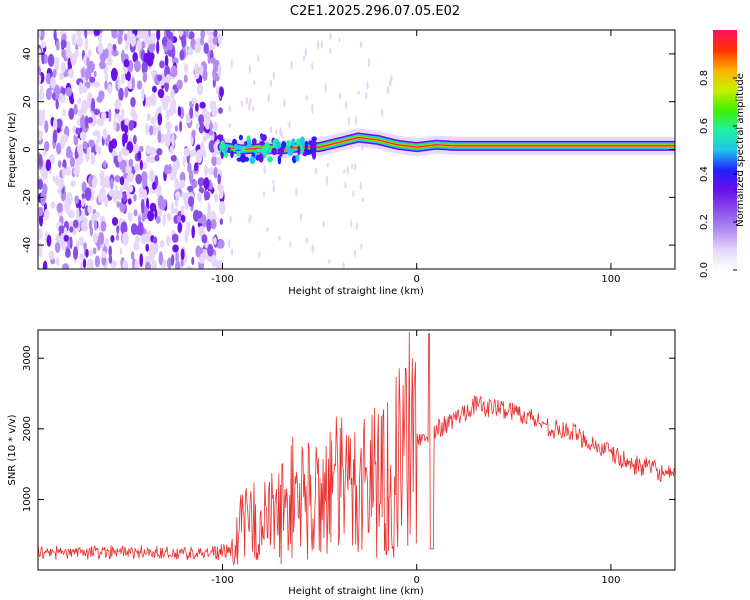 The image size is (750, 600). I want to click on x-tick-label: -100, so click(222, 580).